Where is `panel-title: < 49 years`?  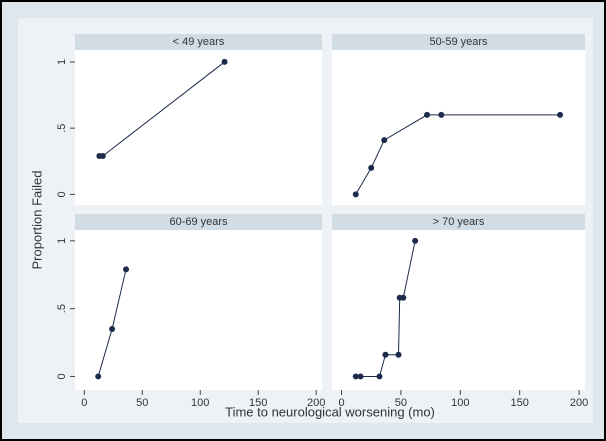
panel-title: < 49 years is located at coordinates (199, 42).